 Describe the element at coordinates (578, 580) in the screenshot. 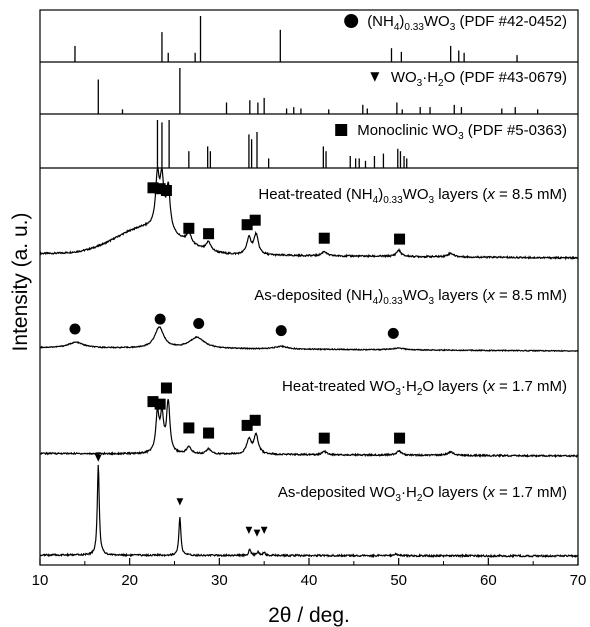

I see `x-tick-label: 70` at that location.